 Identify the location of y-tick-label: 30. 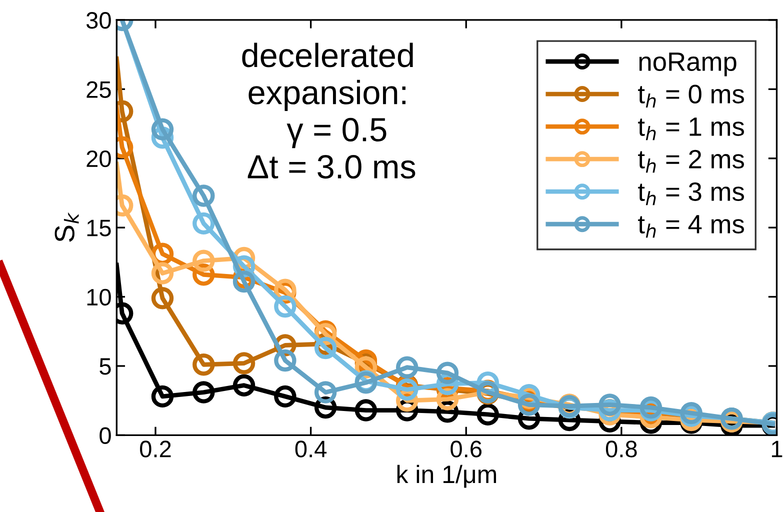
(98, 20).